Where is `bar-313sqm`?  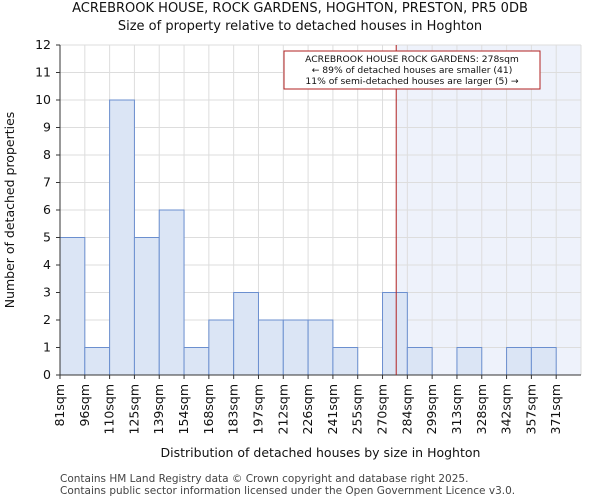 bar-313sqm is located at coordinates (469, 361).